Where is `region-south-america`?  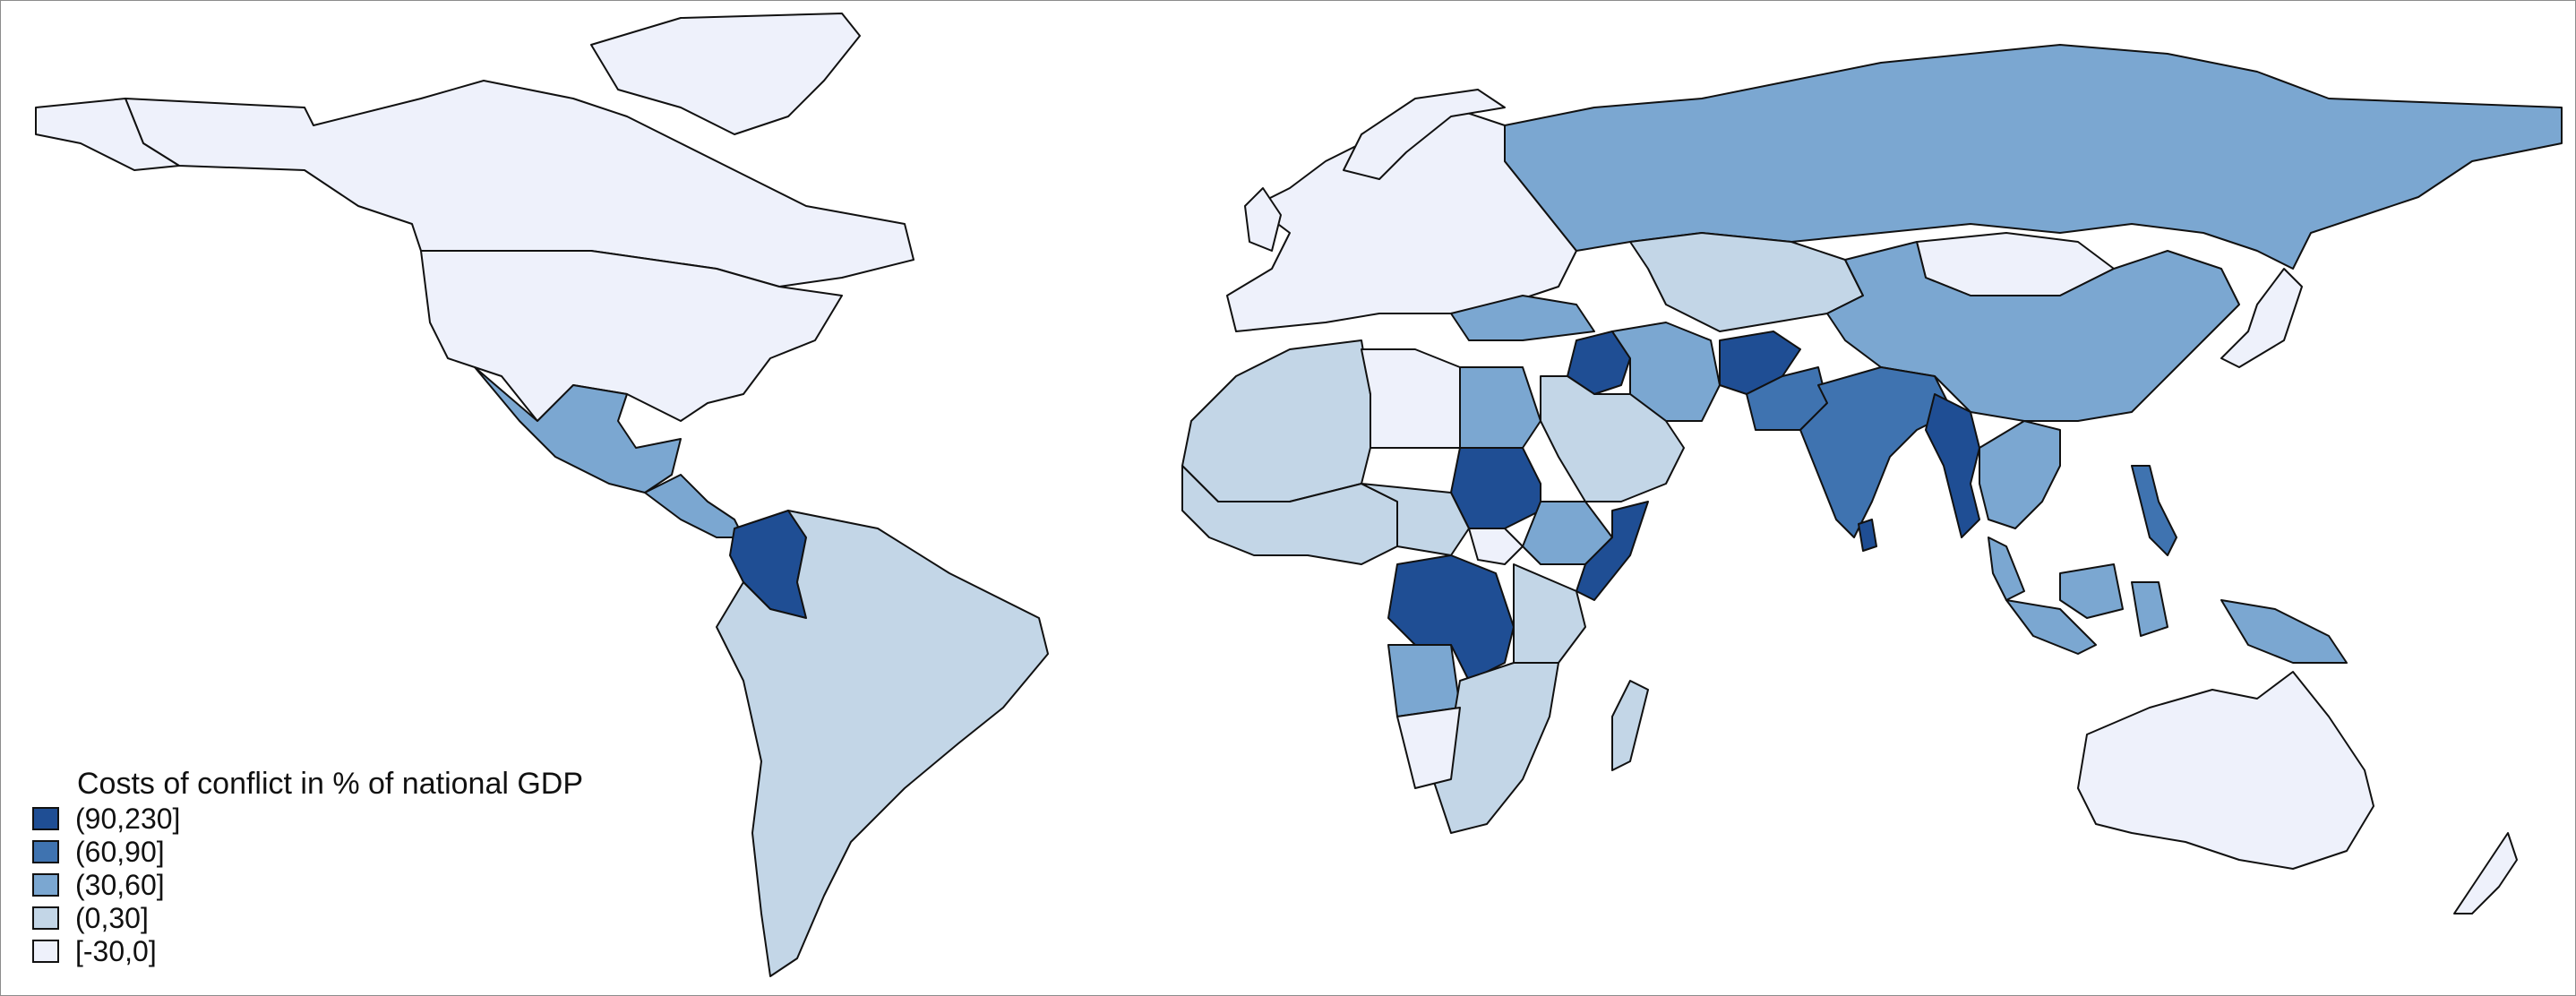 region-south-america is located at coordinates (882, 743).